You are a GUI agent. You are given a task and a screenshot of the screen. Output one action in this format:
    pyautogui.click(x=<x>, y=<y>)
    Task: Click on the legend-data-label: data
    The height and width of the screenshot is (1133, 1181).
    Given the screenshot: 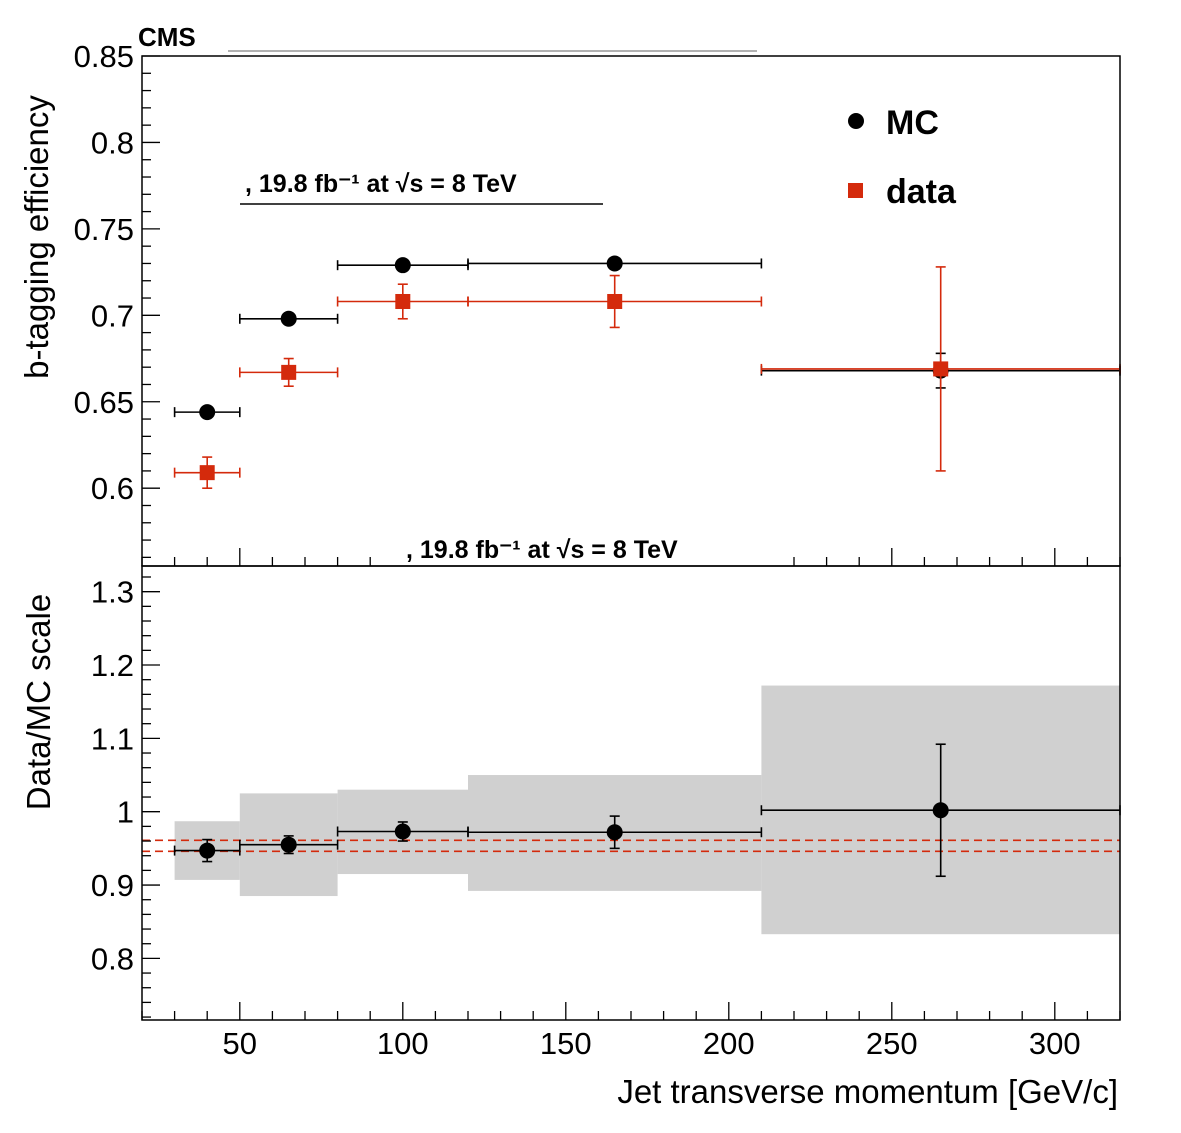 What is the action you would take?
    pyautogui.click(x=921, y=192)
    